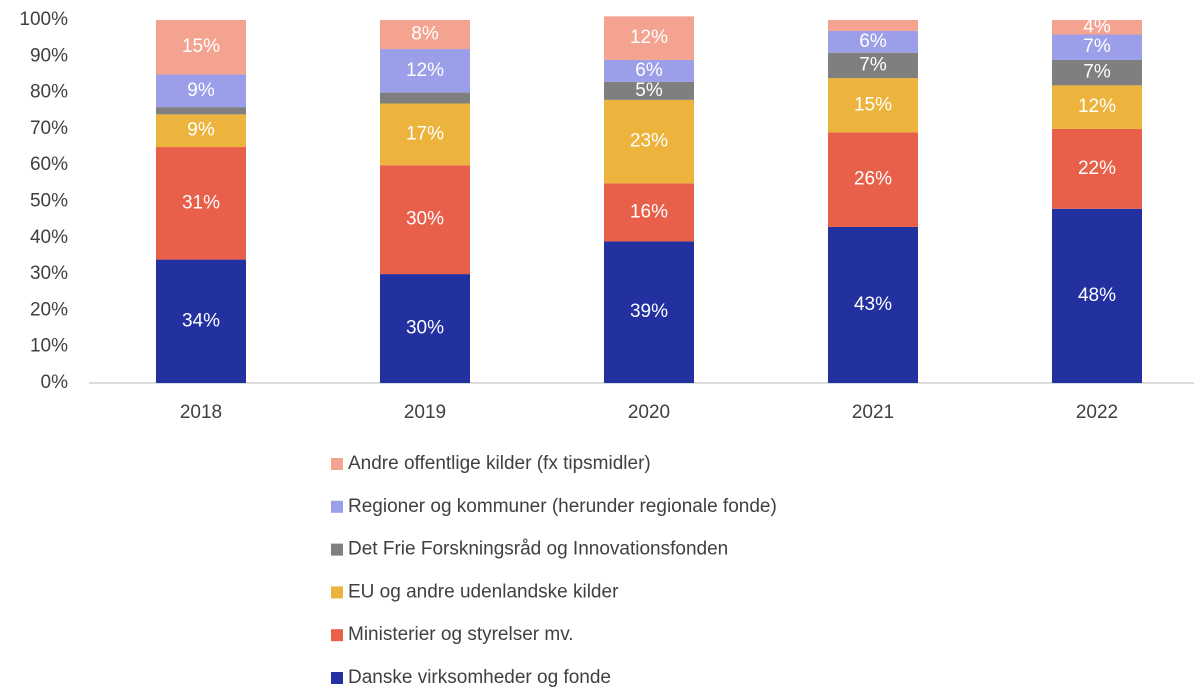  What do you see at coordinates (649, 412) in the screenshot?
I see `x-tick-label: 2020` at bounding box center [649, 412].